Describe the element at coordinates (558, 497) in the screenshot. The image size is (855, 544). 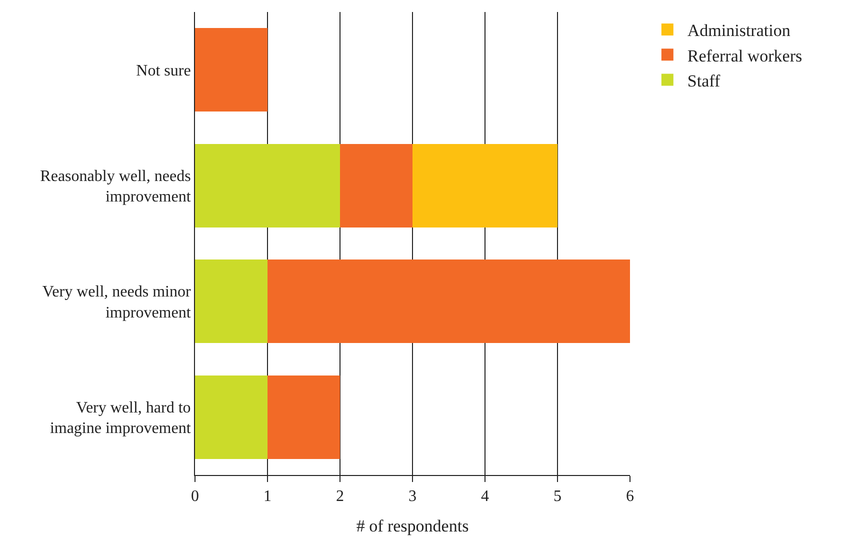
I see `x-tick-label: 5` at that location.